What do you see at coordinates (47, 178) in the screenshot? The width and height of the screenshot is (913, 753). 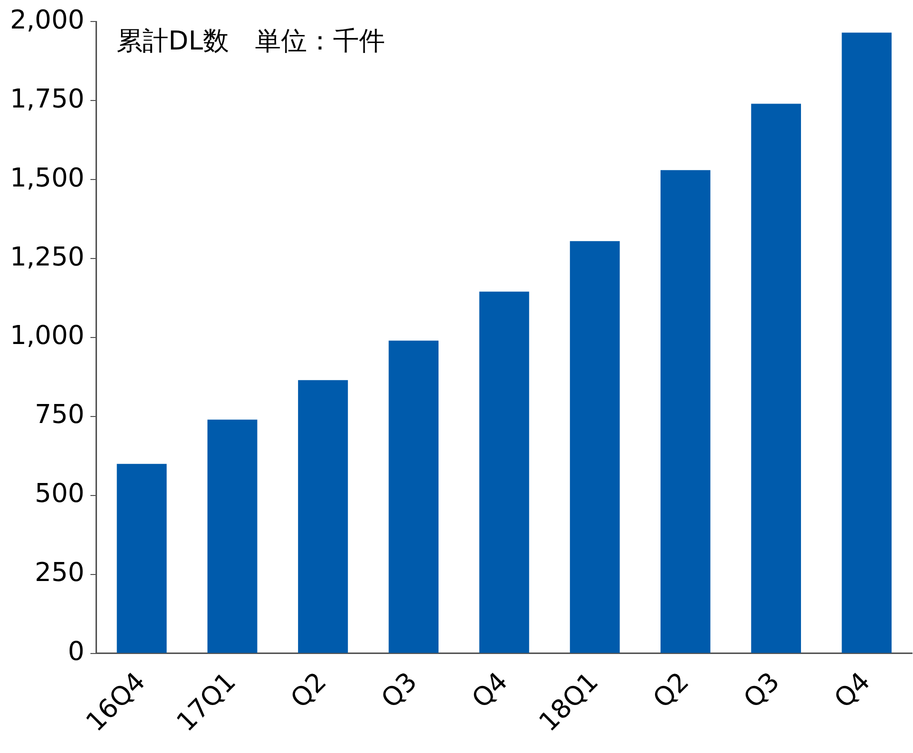 I see `y-tick-label: 1,500` at bounding box center [47, 178].